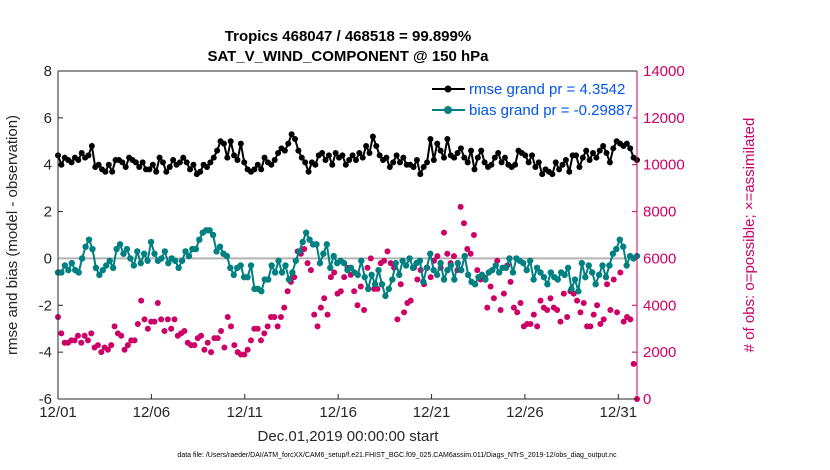 This screenshot has width=830, height=470. What do you see at coordinates (45, 305) in the screenshot?
I see `y-tick-left-label: -2` at bounding box center [45, 305].